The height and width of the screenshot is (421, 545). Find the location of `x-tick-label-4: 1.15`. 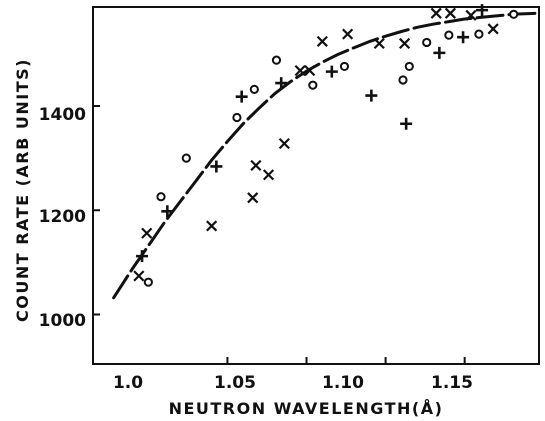

x-tick-label-4: 1.15 is located at coordinates (452, 383).